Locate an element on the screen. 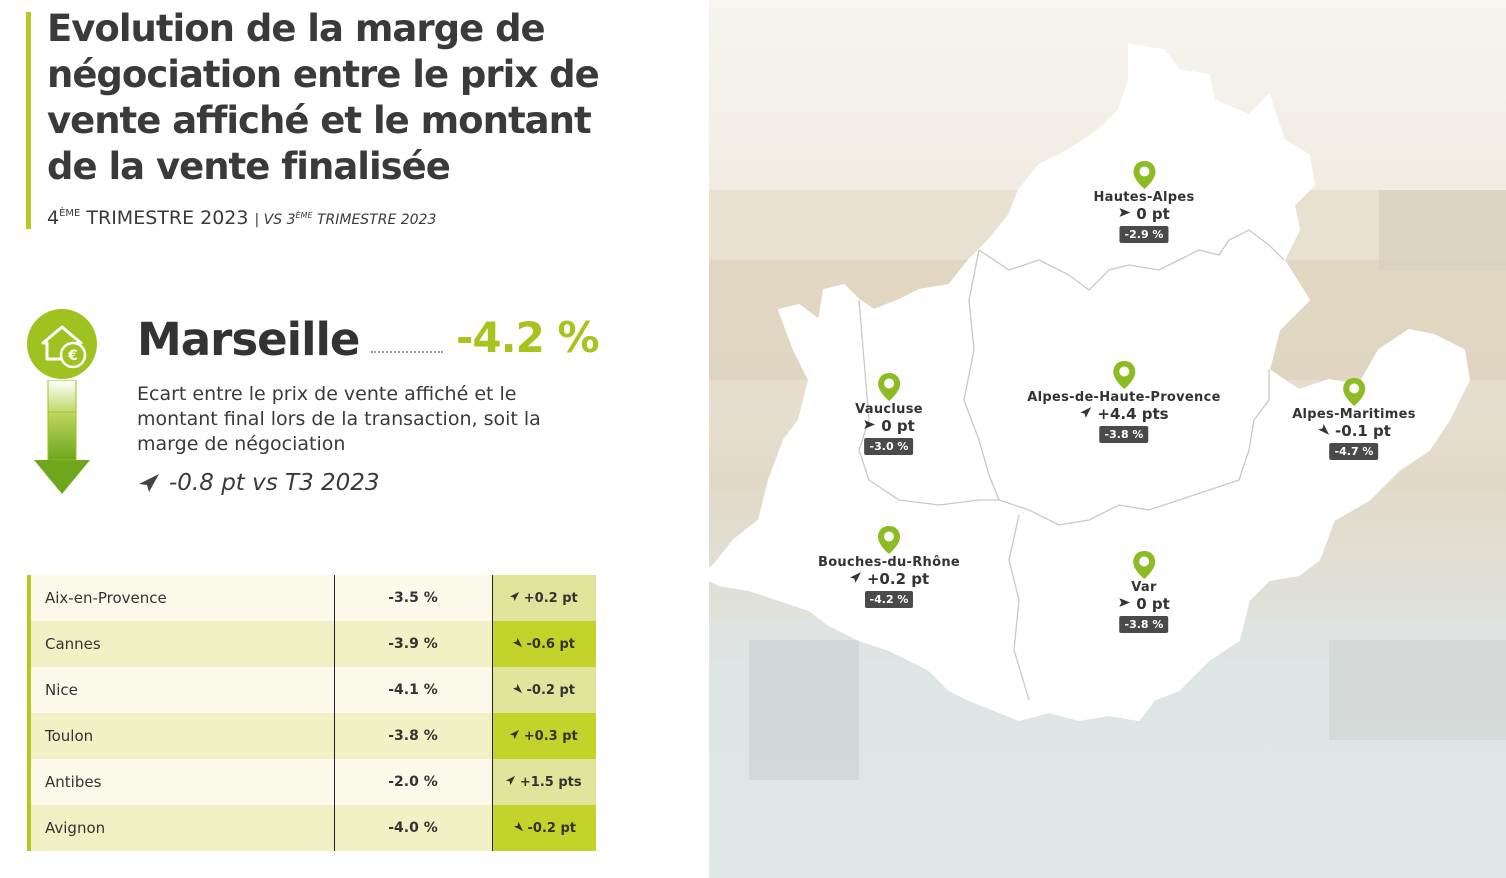 The image size is (1506, 878). period-sup: ÈME is located at coordinates (70, 213).